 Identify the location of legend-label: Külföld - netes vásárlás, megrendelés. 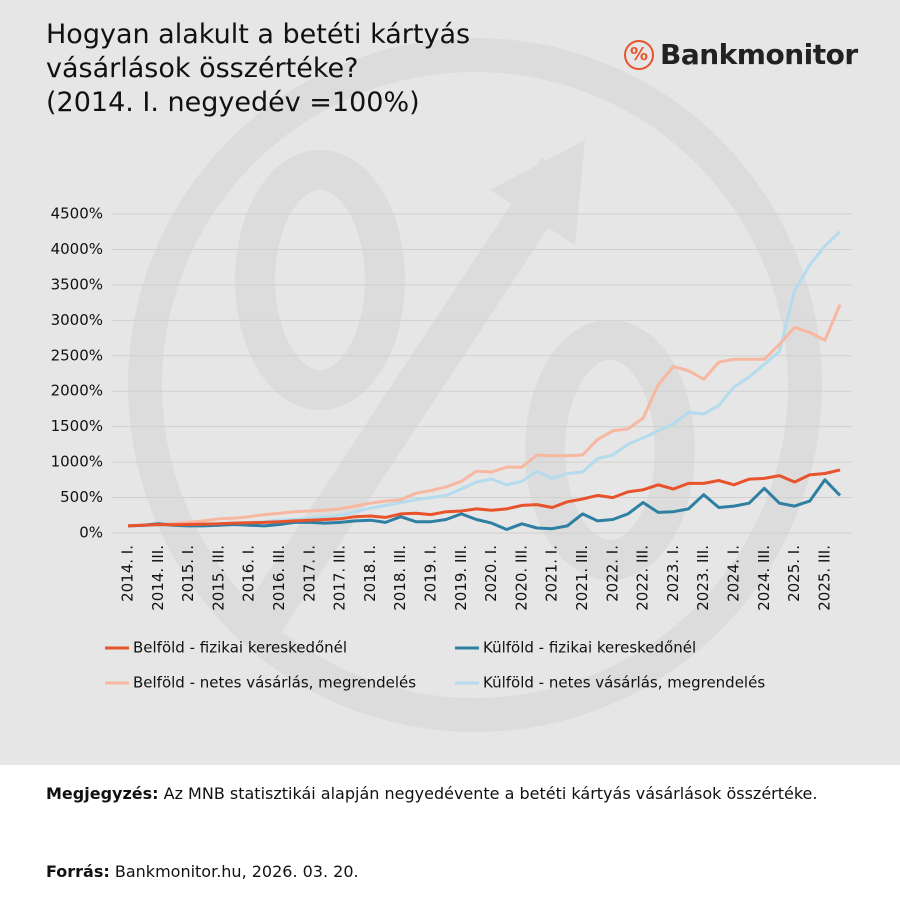
(624, 683).